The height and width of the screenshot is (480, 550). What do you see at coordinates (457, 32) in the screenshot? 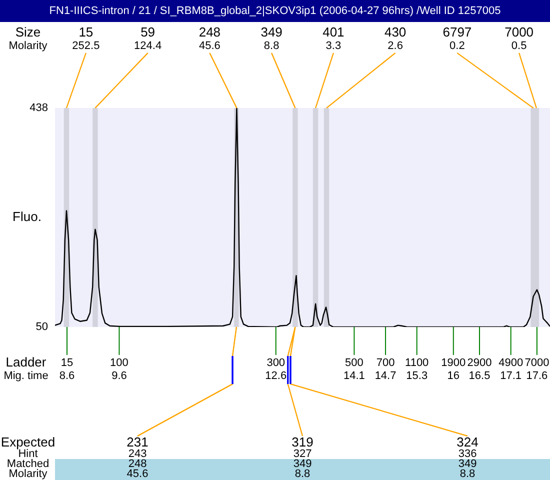
I see `annotation: 6797` at bounding box center [457, 32].